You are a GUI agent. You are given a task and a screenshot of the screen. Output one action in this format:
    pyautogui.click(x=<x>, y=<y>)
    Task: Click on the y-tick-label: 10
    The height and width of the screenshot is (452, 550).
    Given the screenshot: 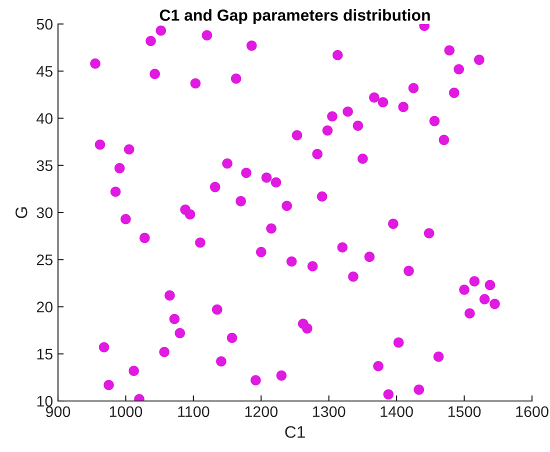 What is the action you would take?
    pyautogui.click(x=45, y=401)
    